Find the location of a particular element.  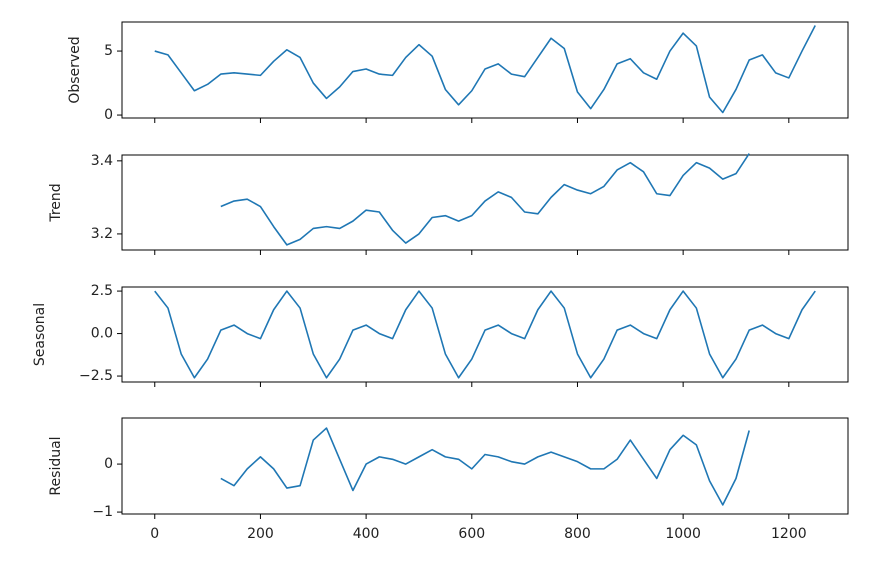

y-tick-label: −2.5 is located at coordinates (96, 376).